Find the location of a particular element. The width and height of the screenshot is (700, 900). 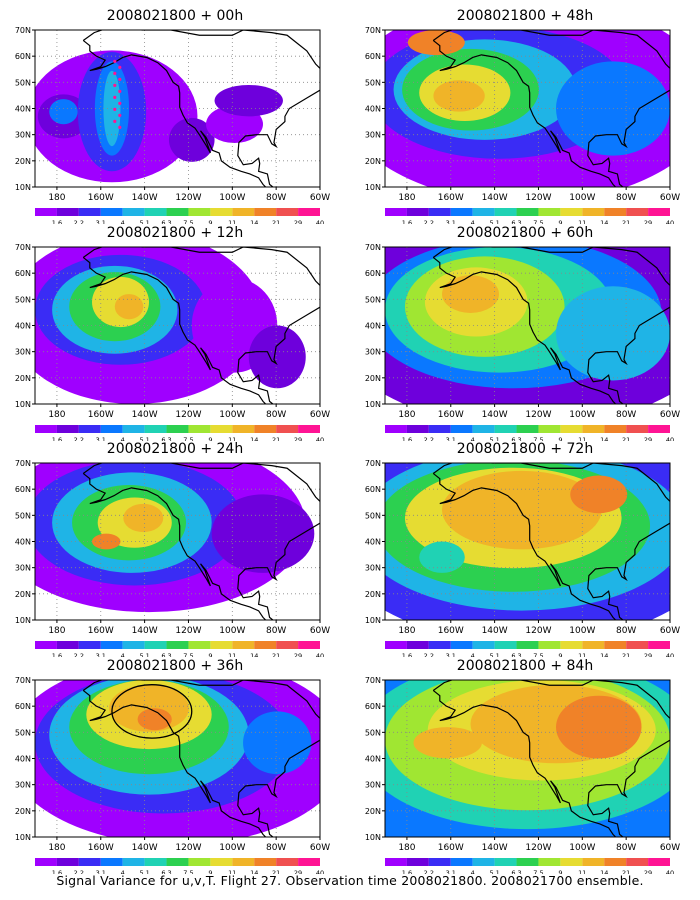

y-tick-label: 20N is located at coordinates (23, 378).